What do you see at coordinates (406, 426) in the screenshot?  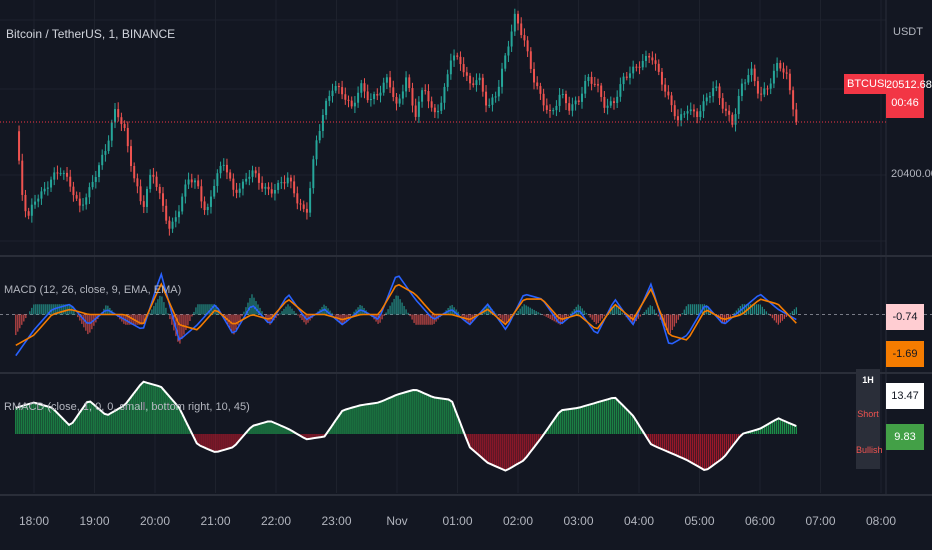 I see `rmacd-line` at bounding box center [406, 426].